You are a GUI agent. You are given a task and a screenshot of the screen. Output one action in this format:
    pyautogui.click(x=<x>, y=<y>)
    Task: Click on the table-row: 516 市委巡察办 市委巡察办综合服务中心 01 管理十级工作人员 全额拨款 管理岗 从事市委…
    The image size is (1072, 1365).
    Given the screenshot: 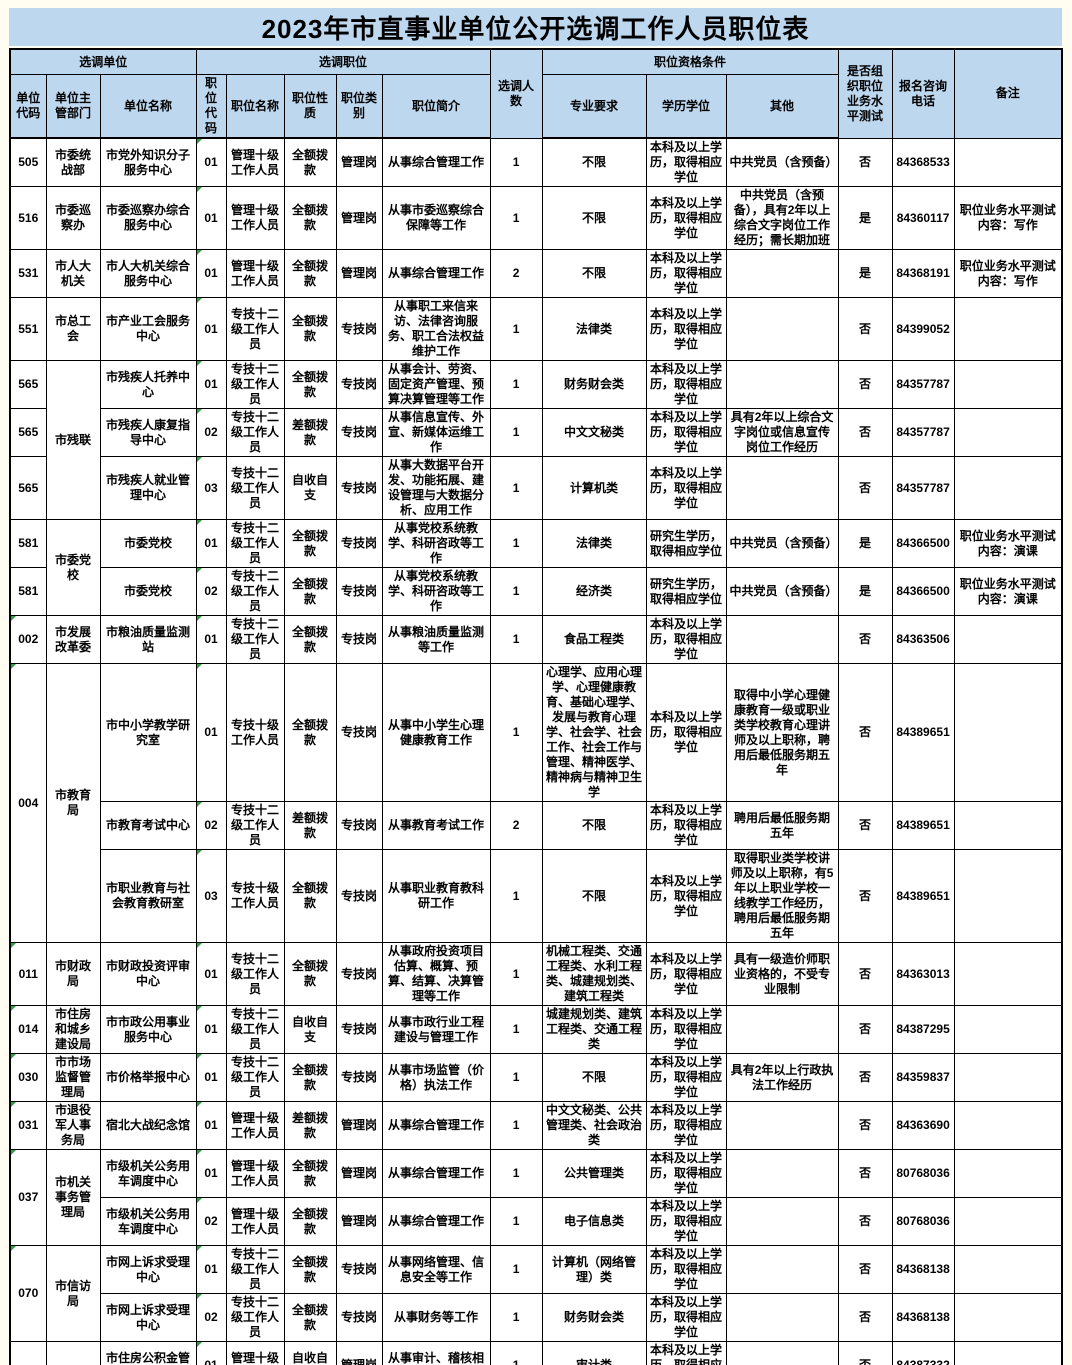 What is the action you would take?
    pyautogui.click(x=536, y=218)
    